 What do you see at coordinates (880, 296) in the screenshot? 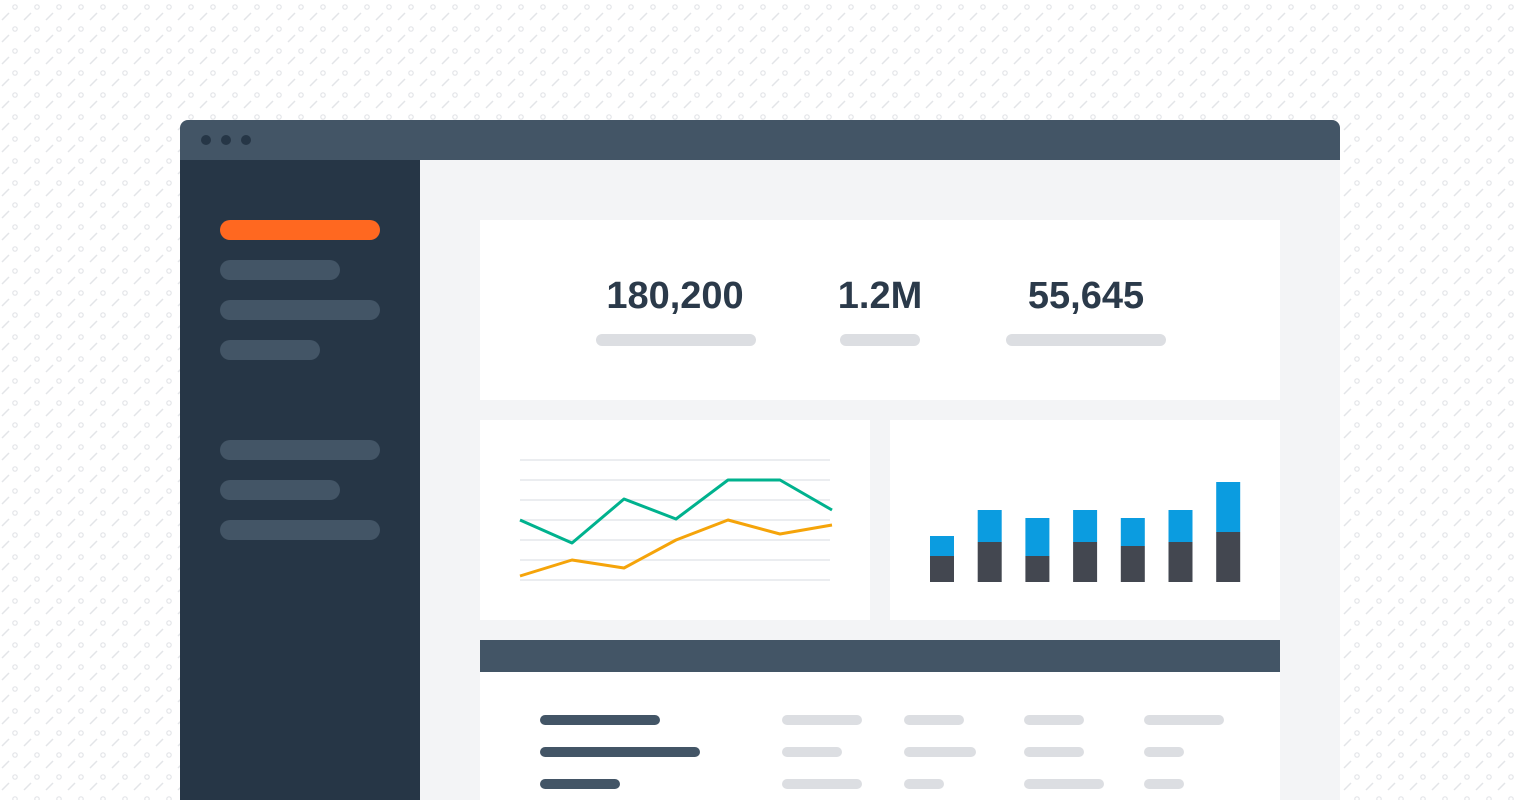
I see `stat-value: 1.2M` at bounding box center [880, 296].